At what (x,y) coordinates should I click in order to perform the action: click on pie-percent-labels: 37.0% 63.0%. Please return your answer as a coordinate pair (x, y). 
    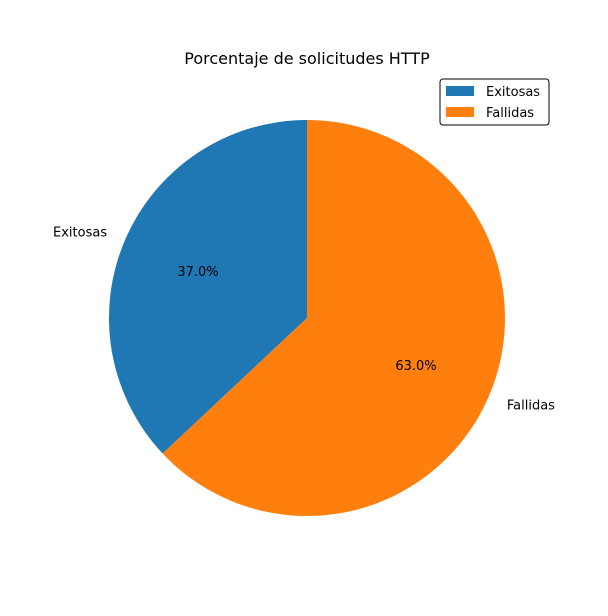
    Looking at the image, I should click on (306, 319).